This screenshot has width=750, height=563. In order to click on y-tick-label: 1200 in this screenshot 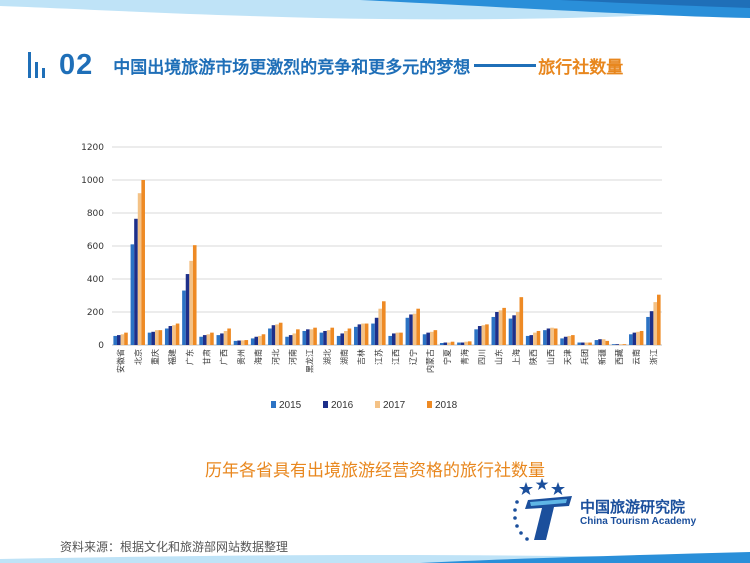, I will do `click(92, 148)`.